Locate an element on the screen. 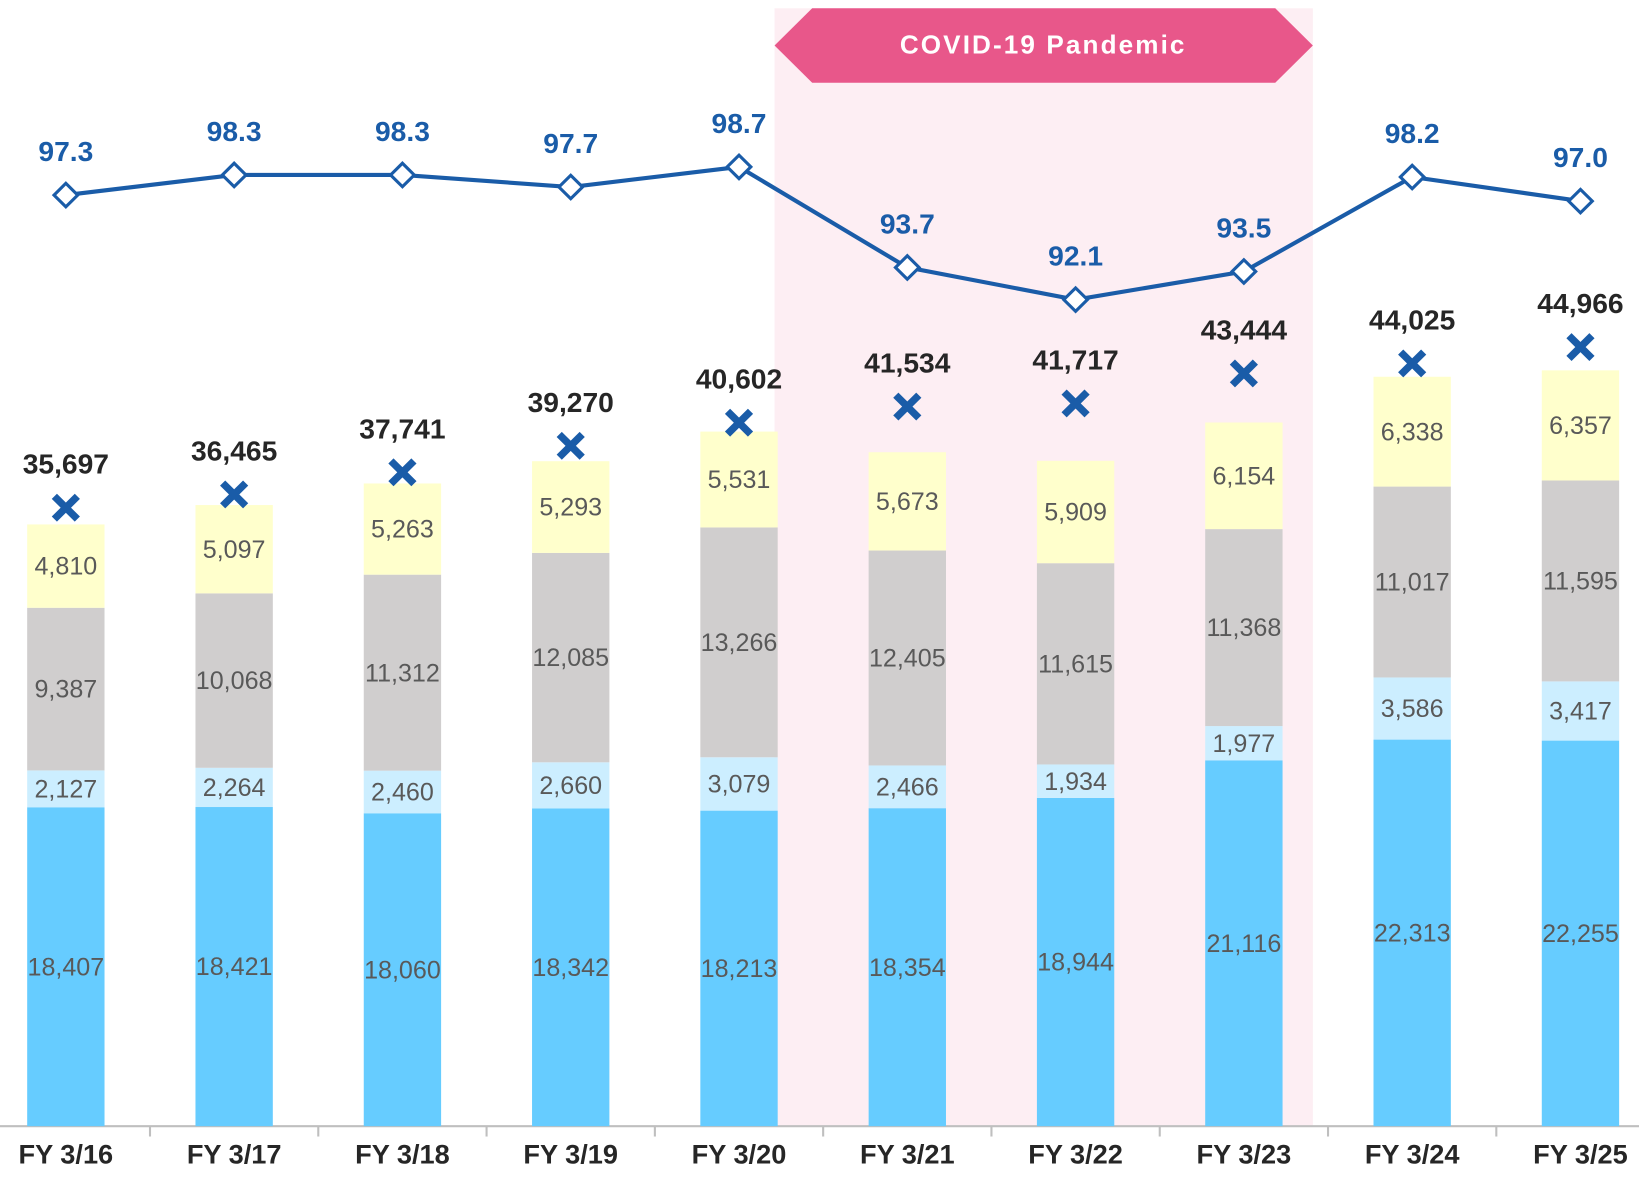  segment-label: 22,313 is located at coordinates (1412, 934).